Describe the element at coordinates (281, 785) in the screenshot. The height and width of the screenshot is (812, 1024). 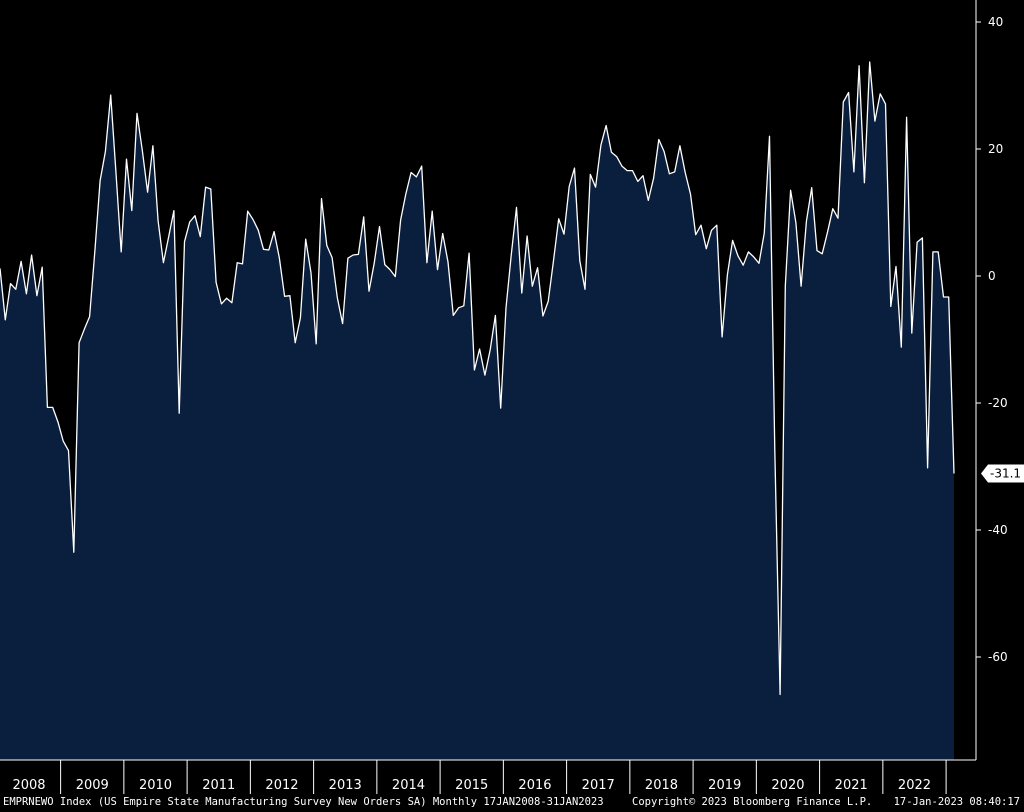
I see `x-tick-label: 2012` at that location.